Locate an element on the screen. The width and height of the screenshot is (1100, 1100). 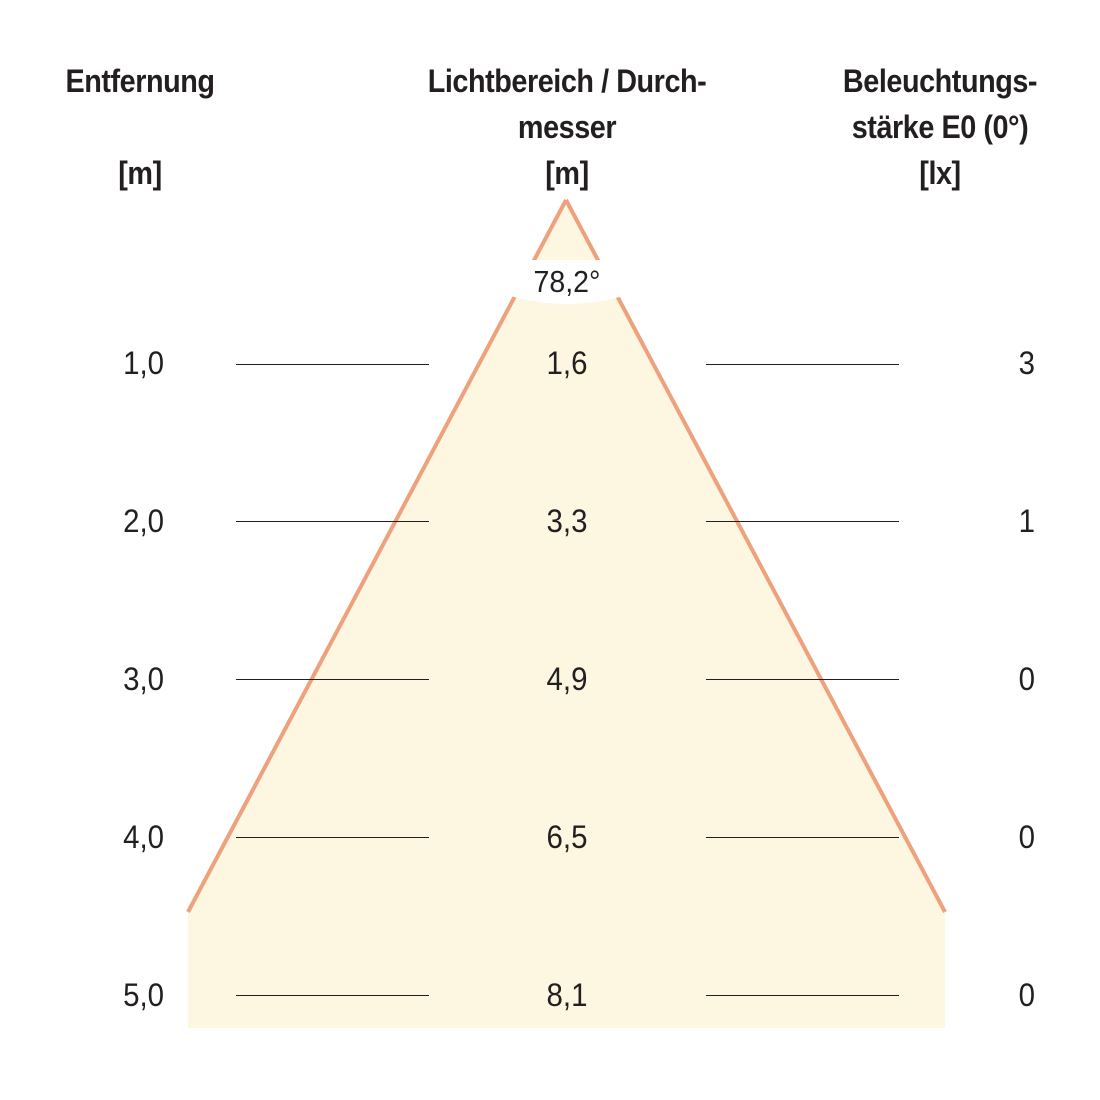
distance-value: 5,0 is located at coordinates (143, 995).